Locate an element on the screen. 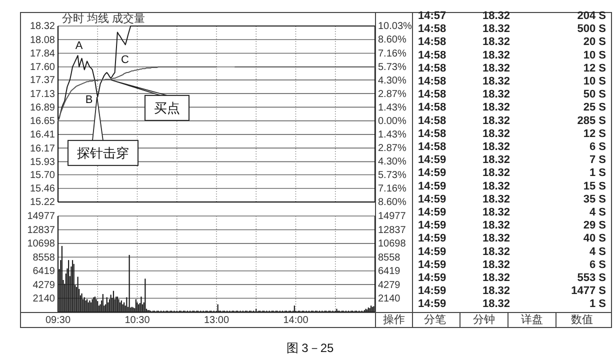 The height and width of the screenshot is (363, 615). y2-tick-label: 0.00% is located at coordinates (392, 121).